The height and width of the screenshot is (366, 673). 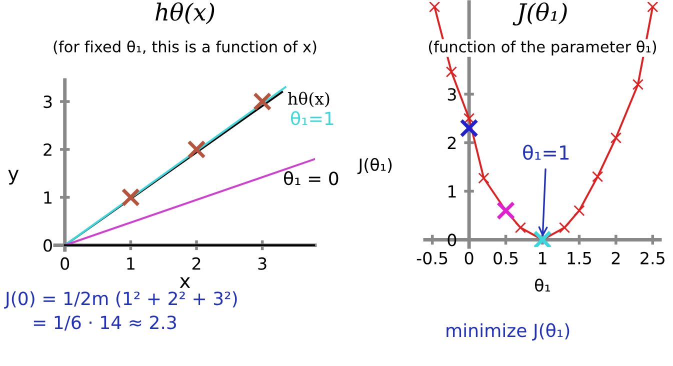 I want to click on text: (function of the parameter θ₁), so click(x=542, y=48).